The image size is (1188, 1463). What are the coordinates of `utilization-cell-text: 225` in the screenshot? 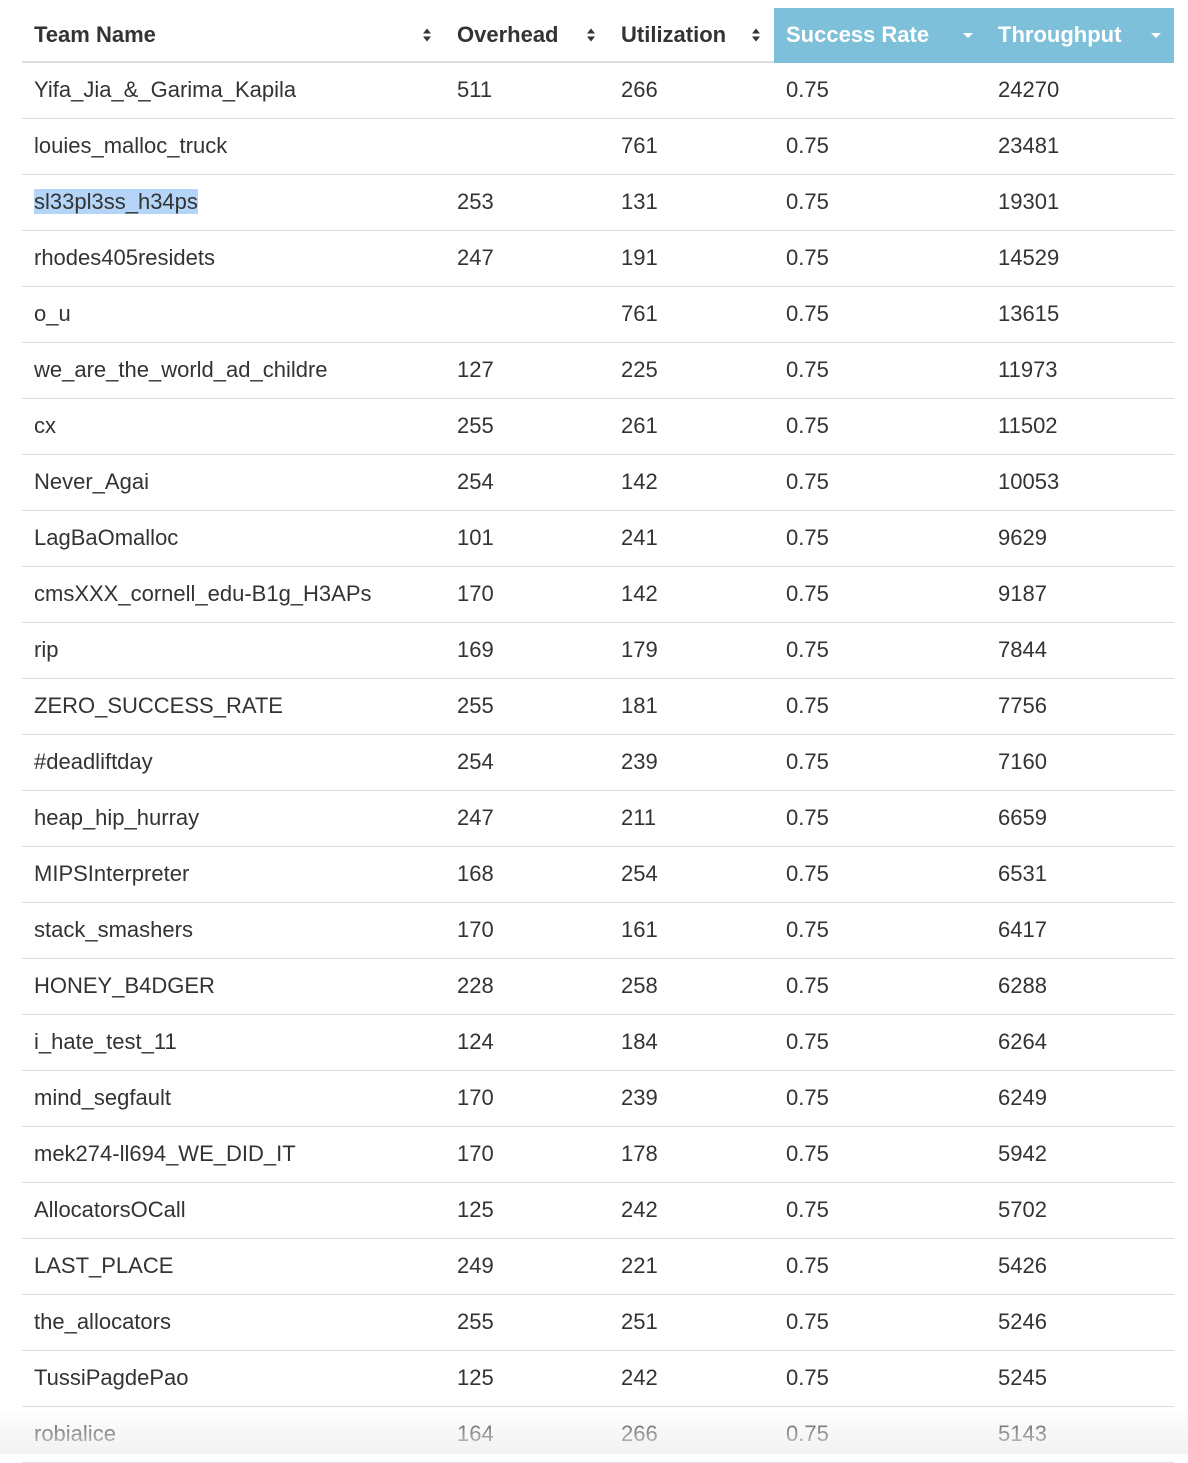 It's located at (639, 369).